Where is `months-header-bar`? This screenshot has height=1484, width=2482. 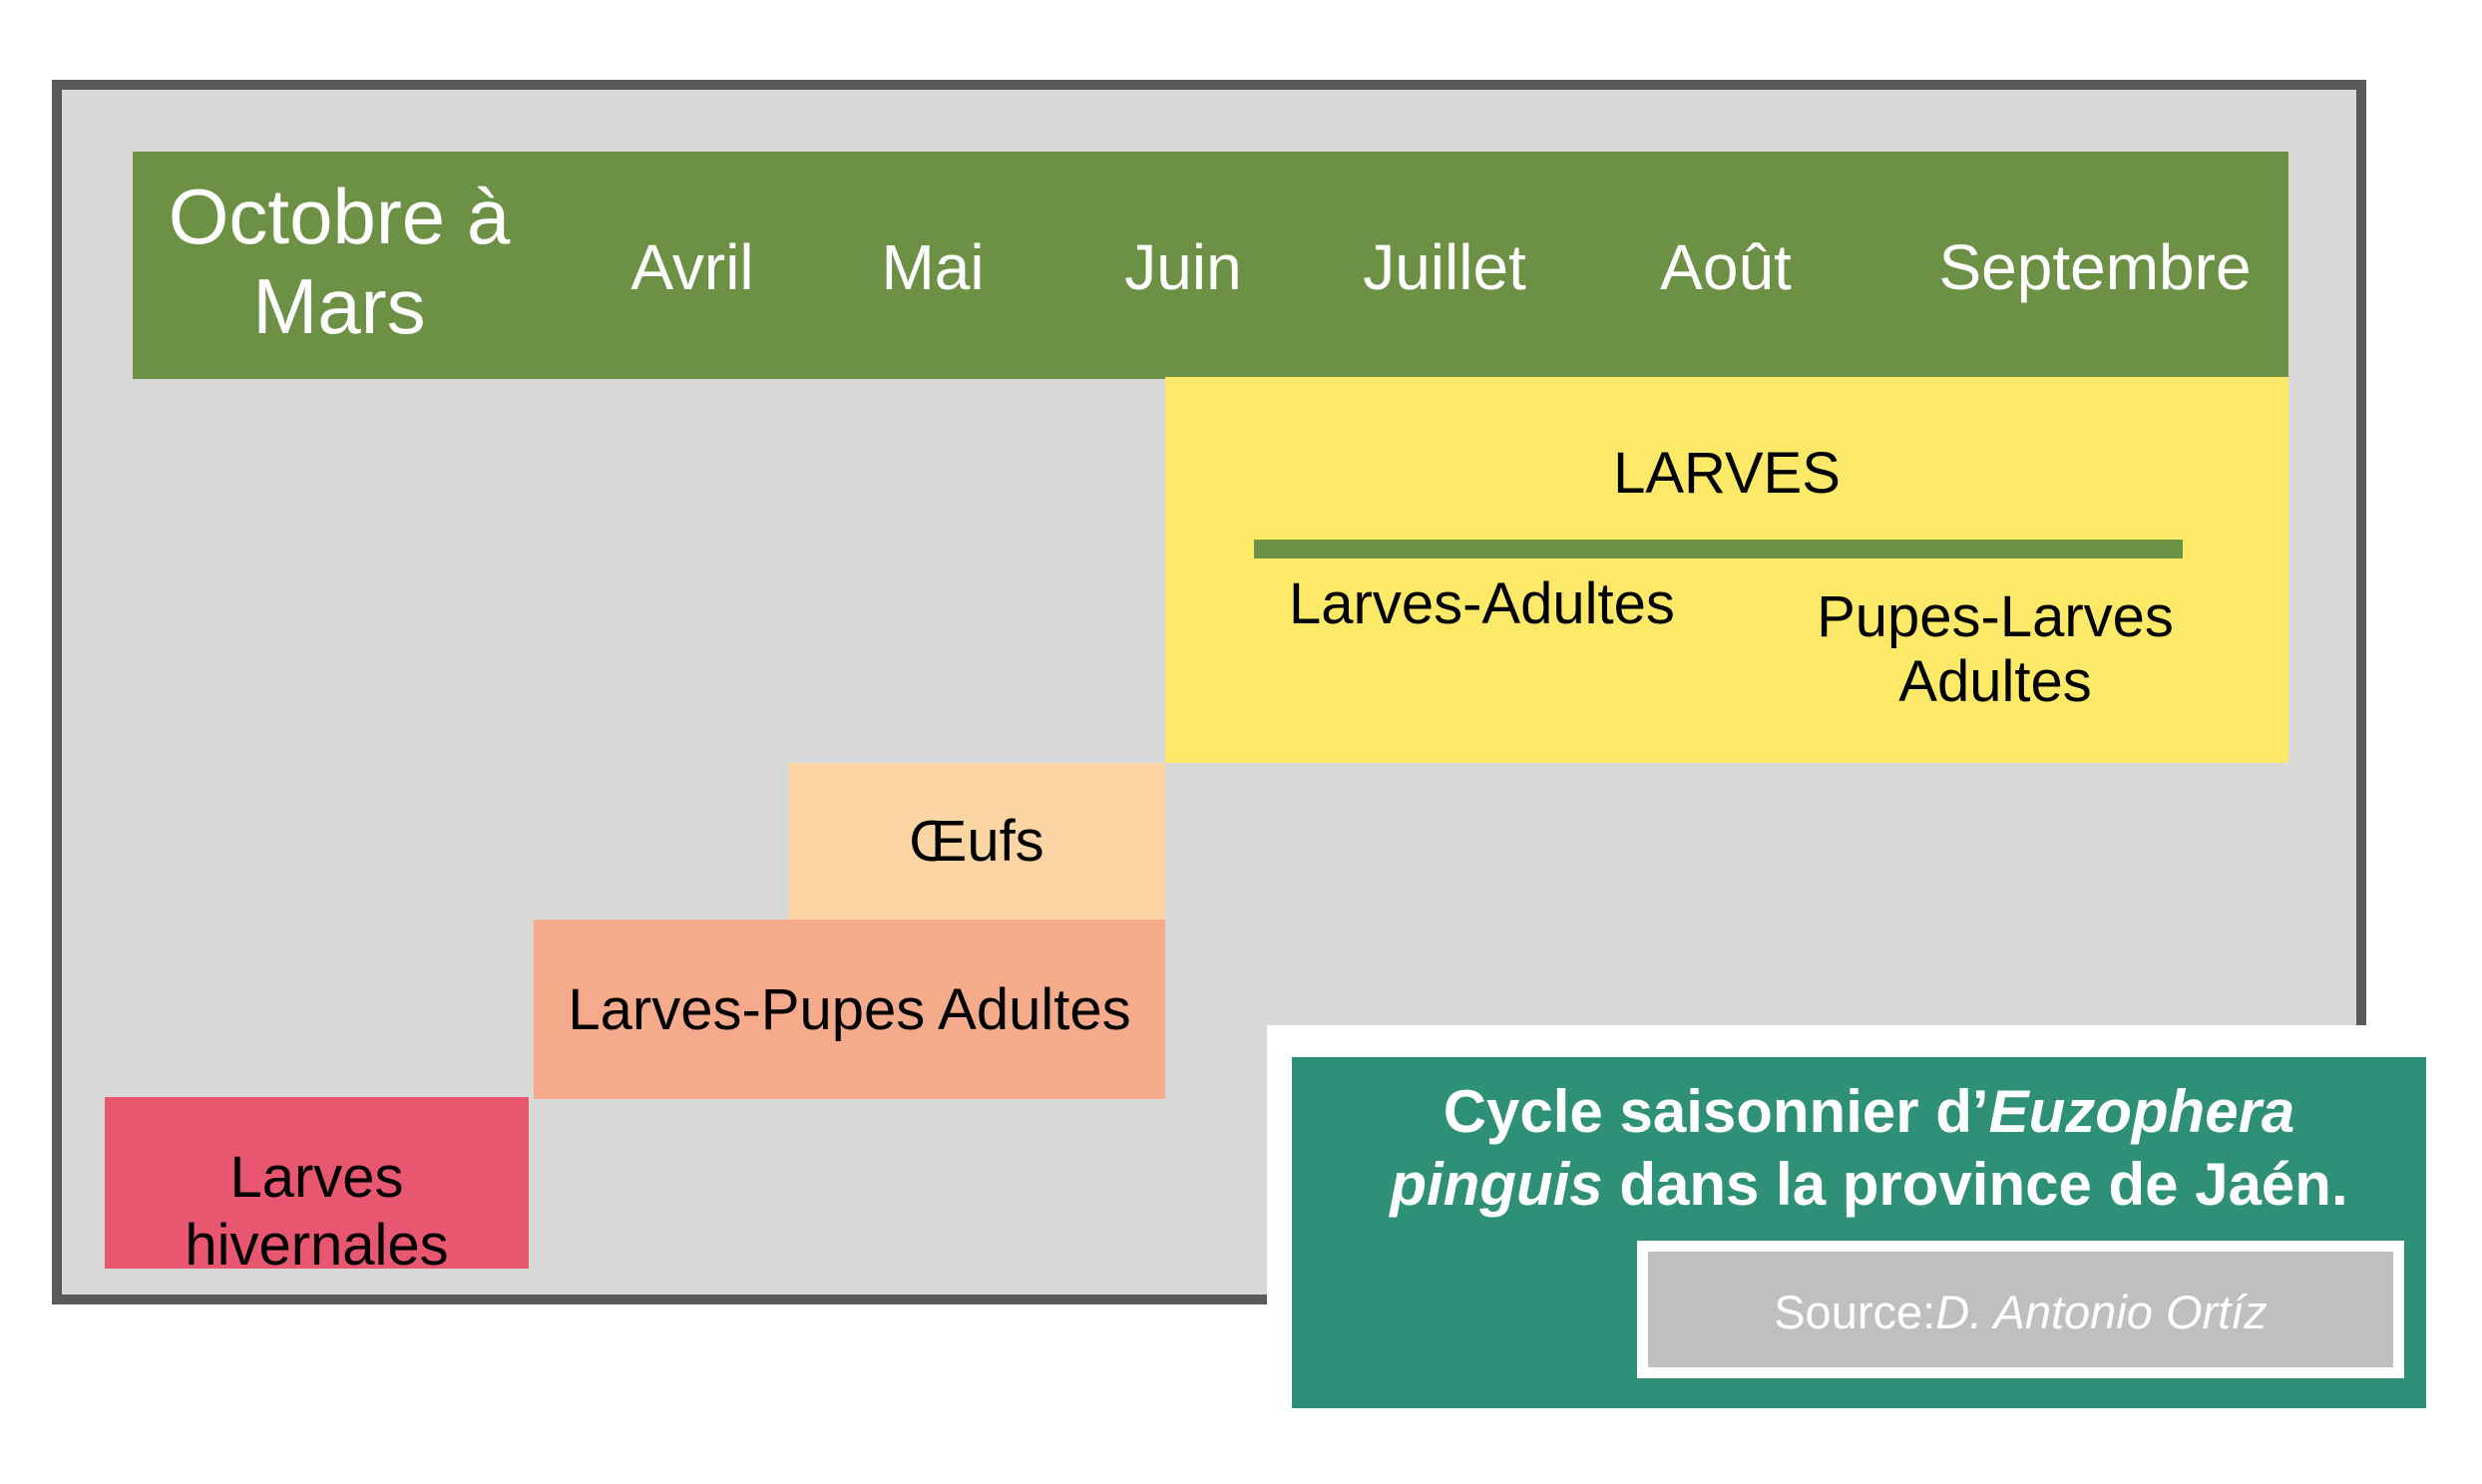 months-header-bar is located at coordinates (1210, 265).